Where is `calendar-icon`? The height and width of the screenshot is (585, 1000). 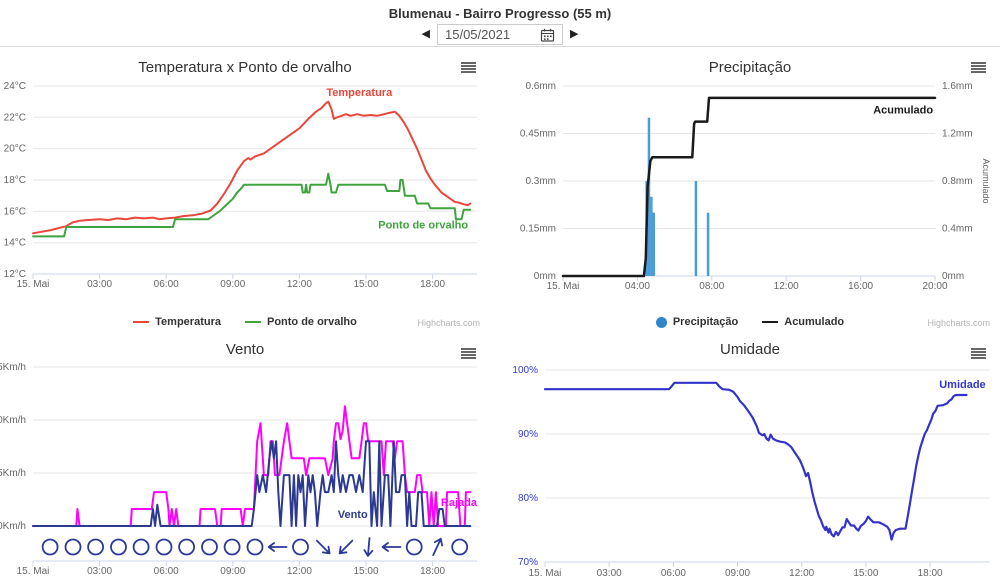
calendar-icon is located at coordinates (547, 35).